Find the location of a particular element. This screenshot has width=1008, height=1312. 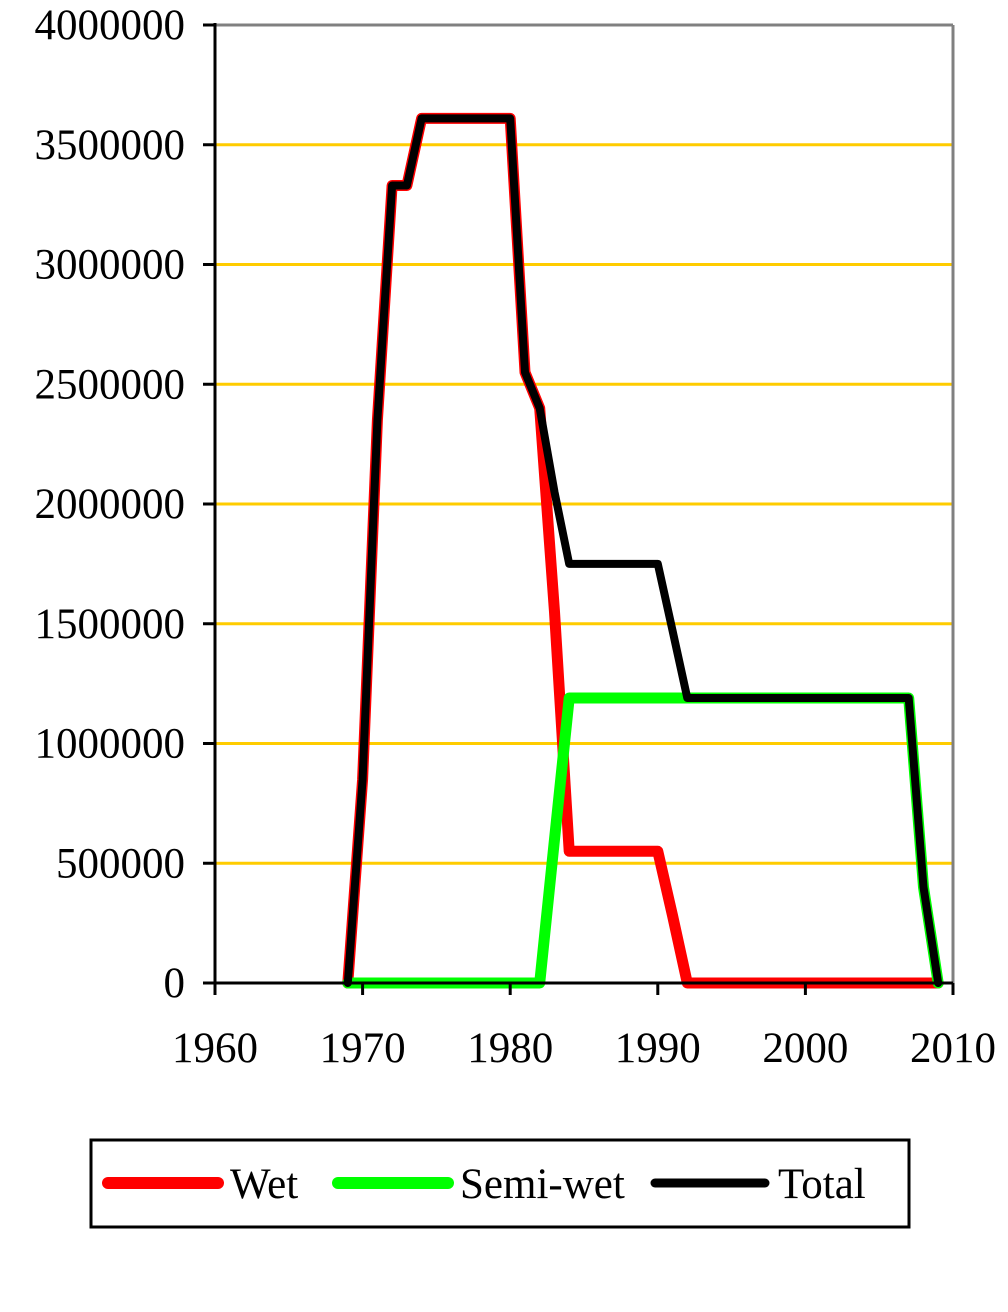

x-tick-label: 2000 is located at coordinates (805, 1048).